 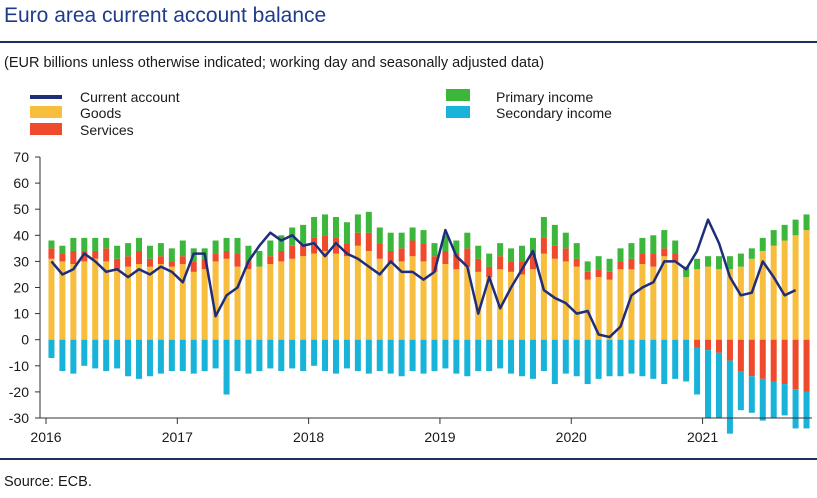 What do you see at coordinates (21, 209) in the screenshot?
I see `y-tick-label: 50` at bounding box center [21, 209].